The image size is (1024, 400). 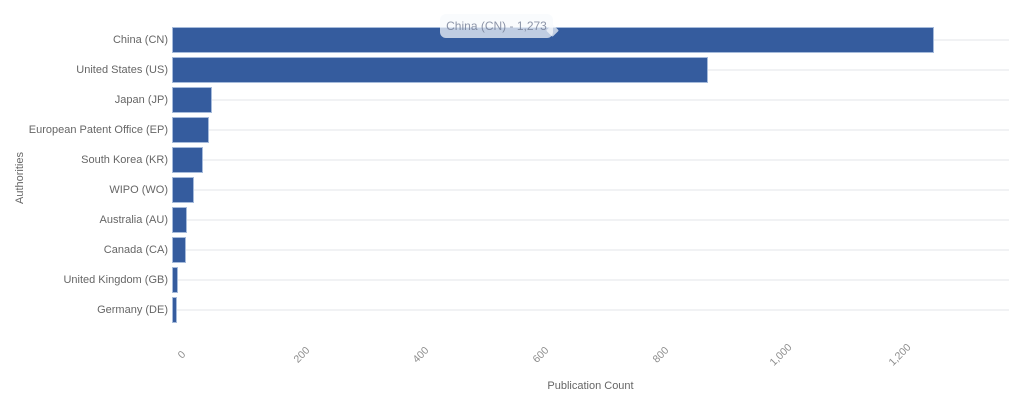 What do you see at coordinates (900, 355) in the screenshot?
I see `x-tick-label: 1,200` at bounding box center [900, 355].